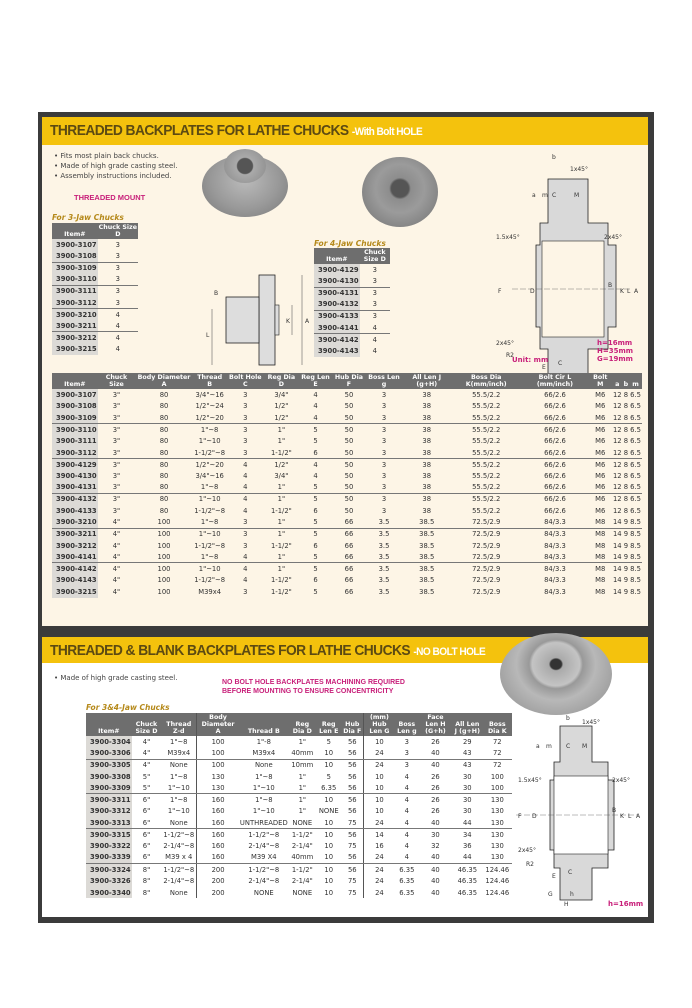 This screenshot has height=1008, width=692. I want to click on column-header: Chuck Size D, so click(374, 256).